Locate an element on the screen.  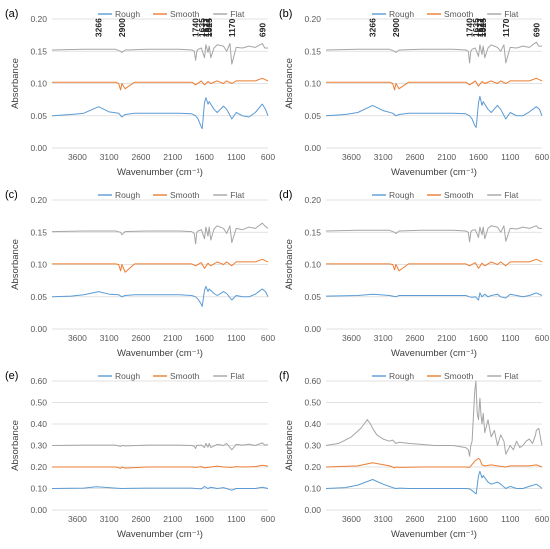
panel-label: (a) is located at coordinates (11, 14).